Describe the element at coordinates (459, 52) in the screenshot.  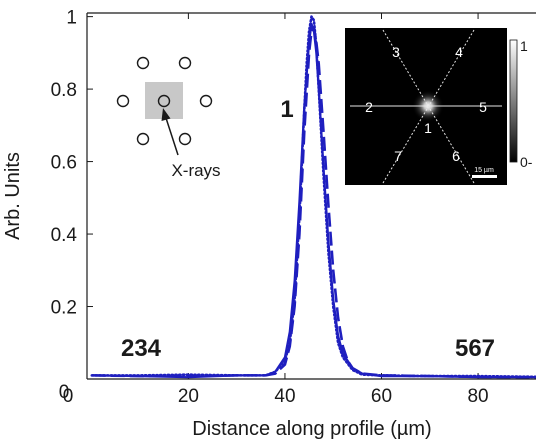
I see `inset-line-label-4: 4` at that location.